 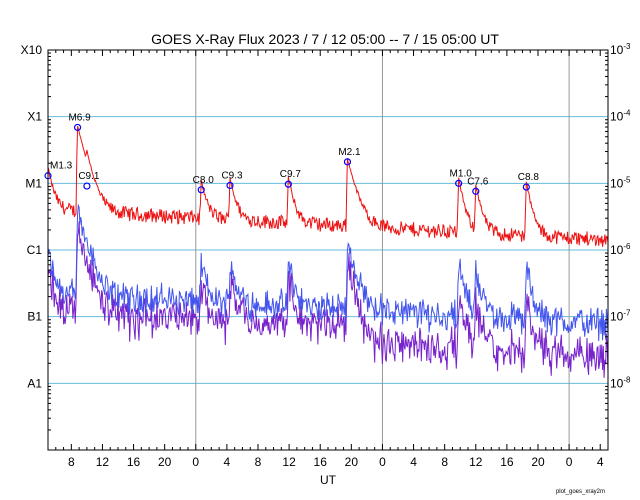 What do you see at coordinates (478, 181) in the screenshot?
I see `flare-label: C7.6` at bounding box center [478, 181].